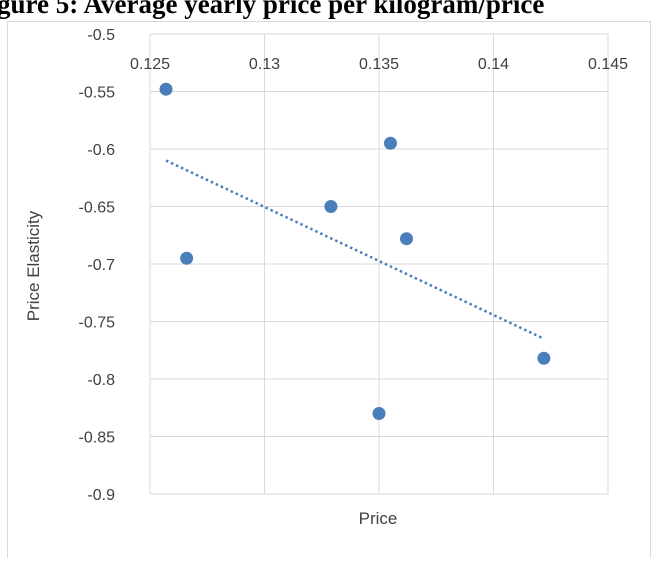  I want to click on x-axis-title: Price, so click(378, 518).